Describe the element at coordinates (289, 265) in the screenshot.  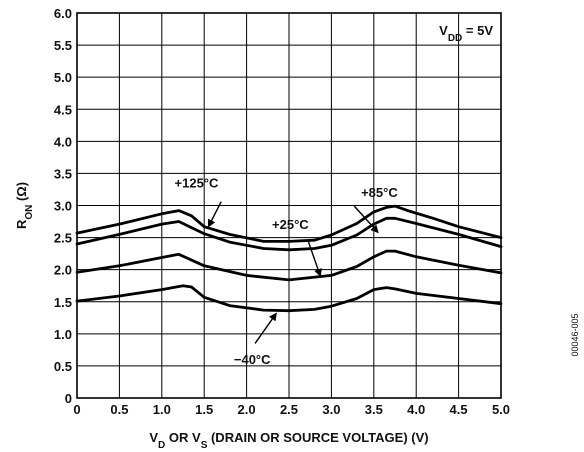
I see `series-line-25C` at that location.